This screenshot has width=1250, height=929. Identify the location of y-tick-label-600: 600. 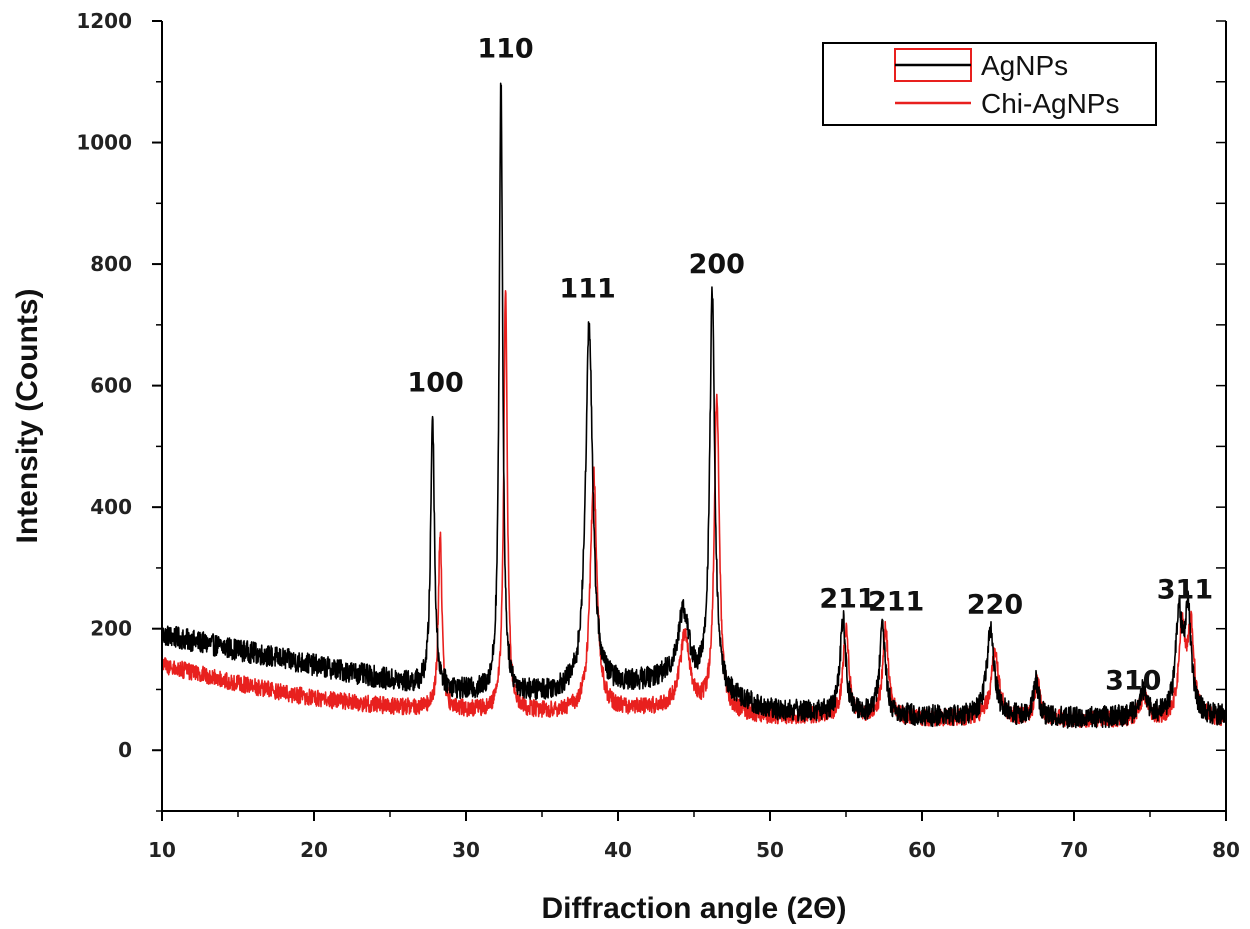
(111, 386).